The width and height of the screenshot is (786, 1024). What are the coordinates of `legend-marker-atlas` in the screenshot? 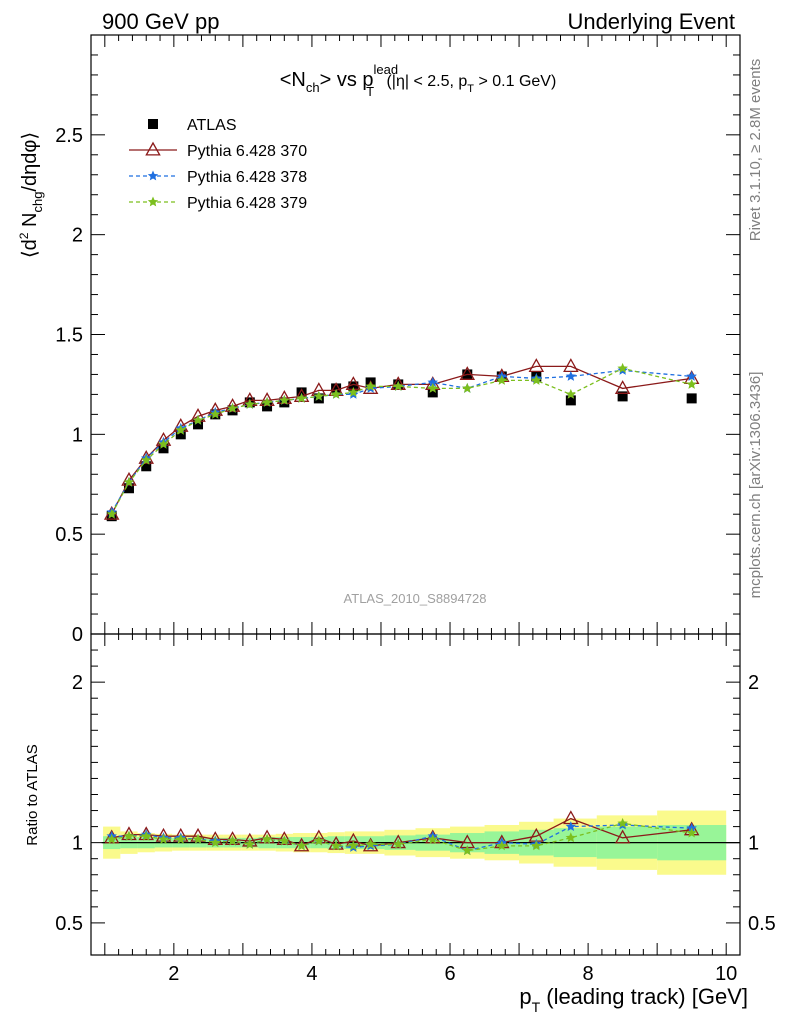 It's located at (153, 124).